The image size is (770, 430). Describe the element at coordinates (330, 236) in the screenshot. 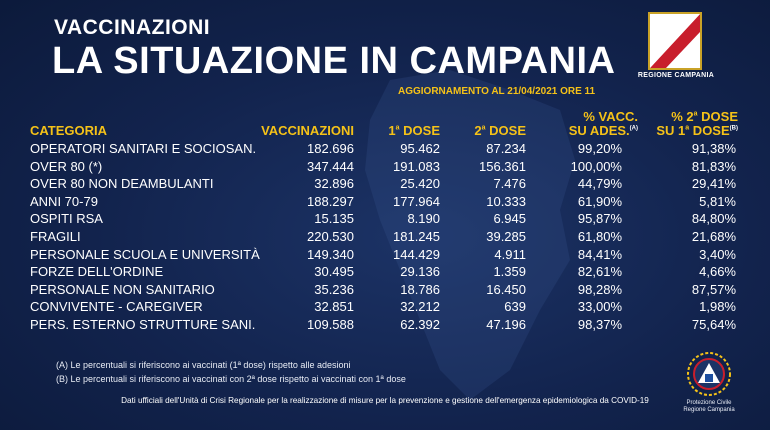

I see `cell-vaccinazioni: 220.530` at that location.